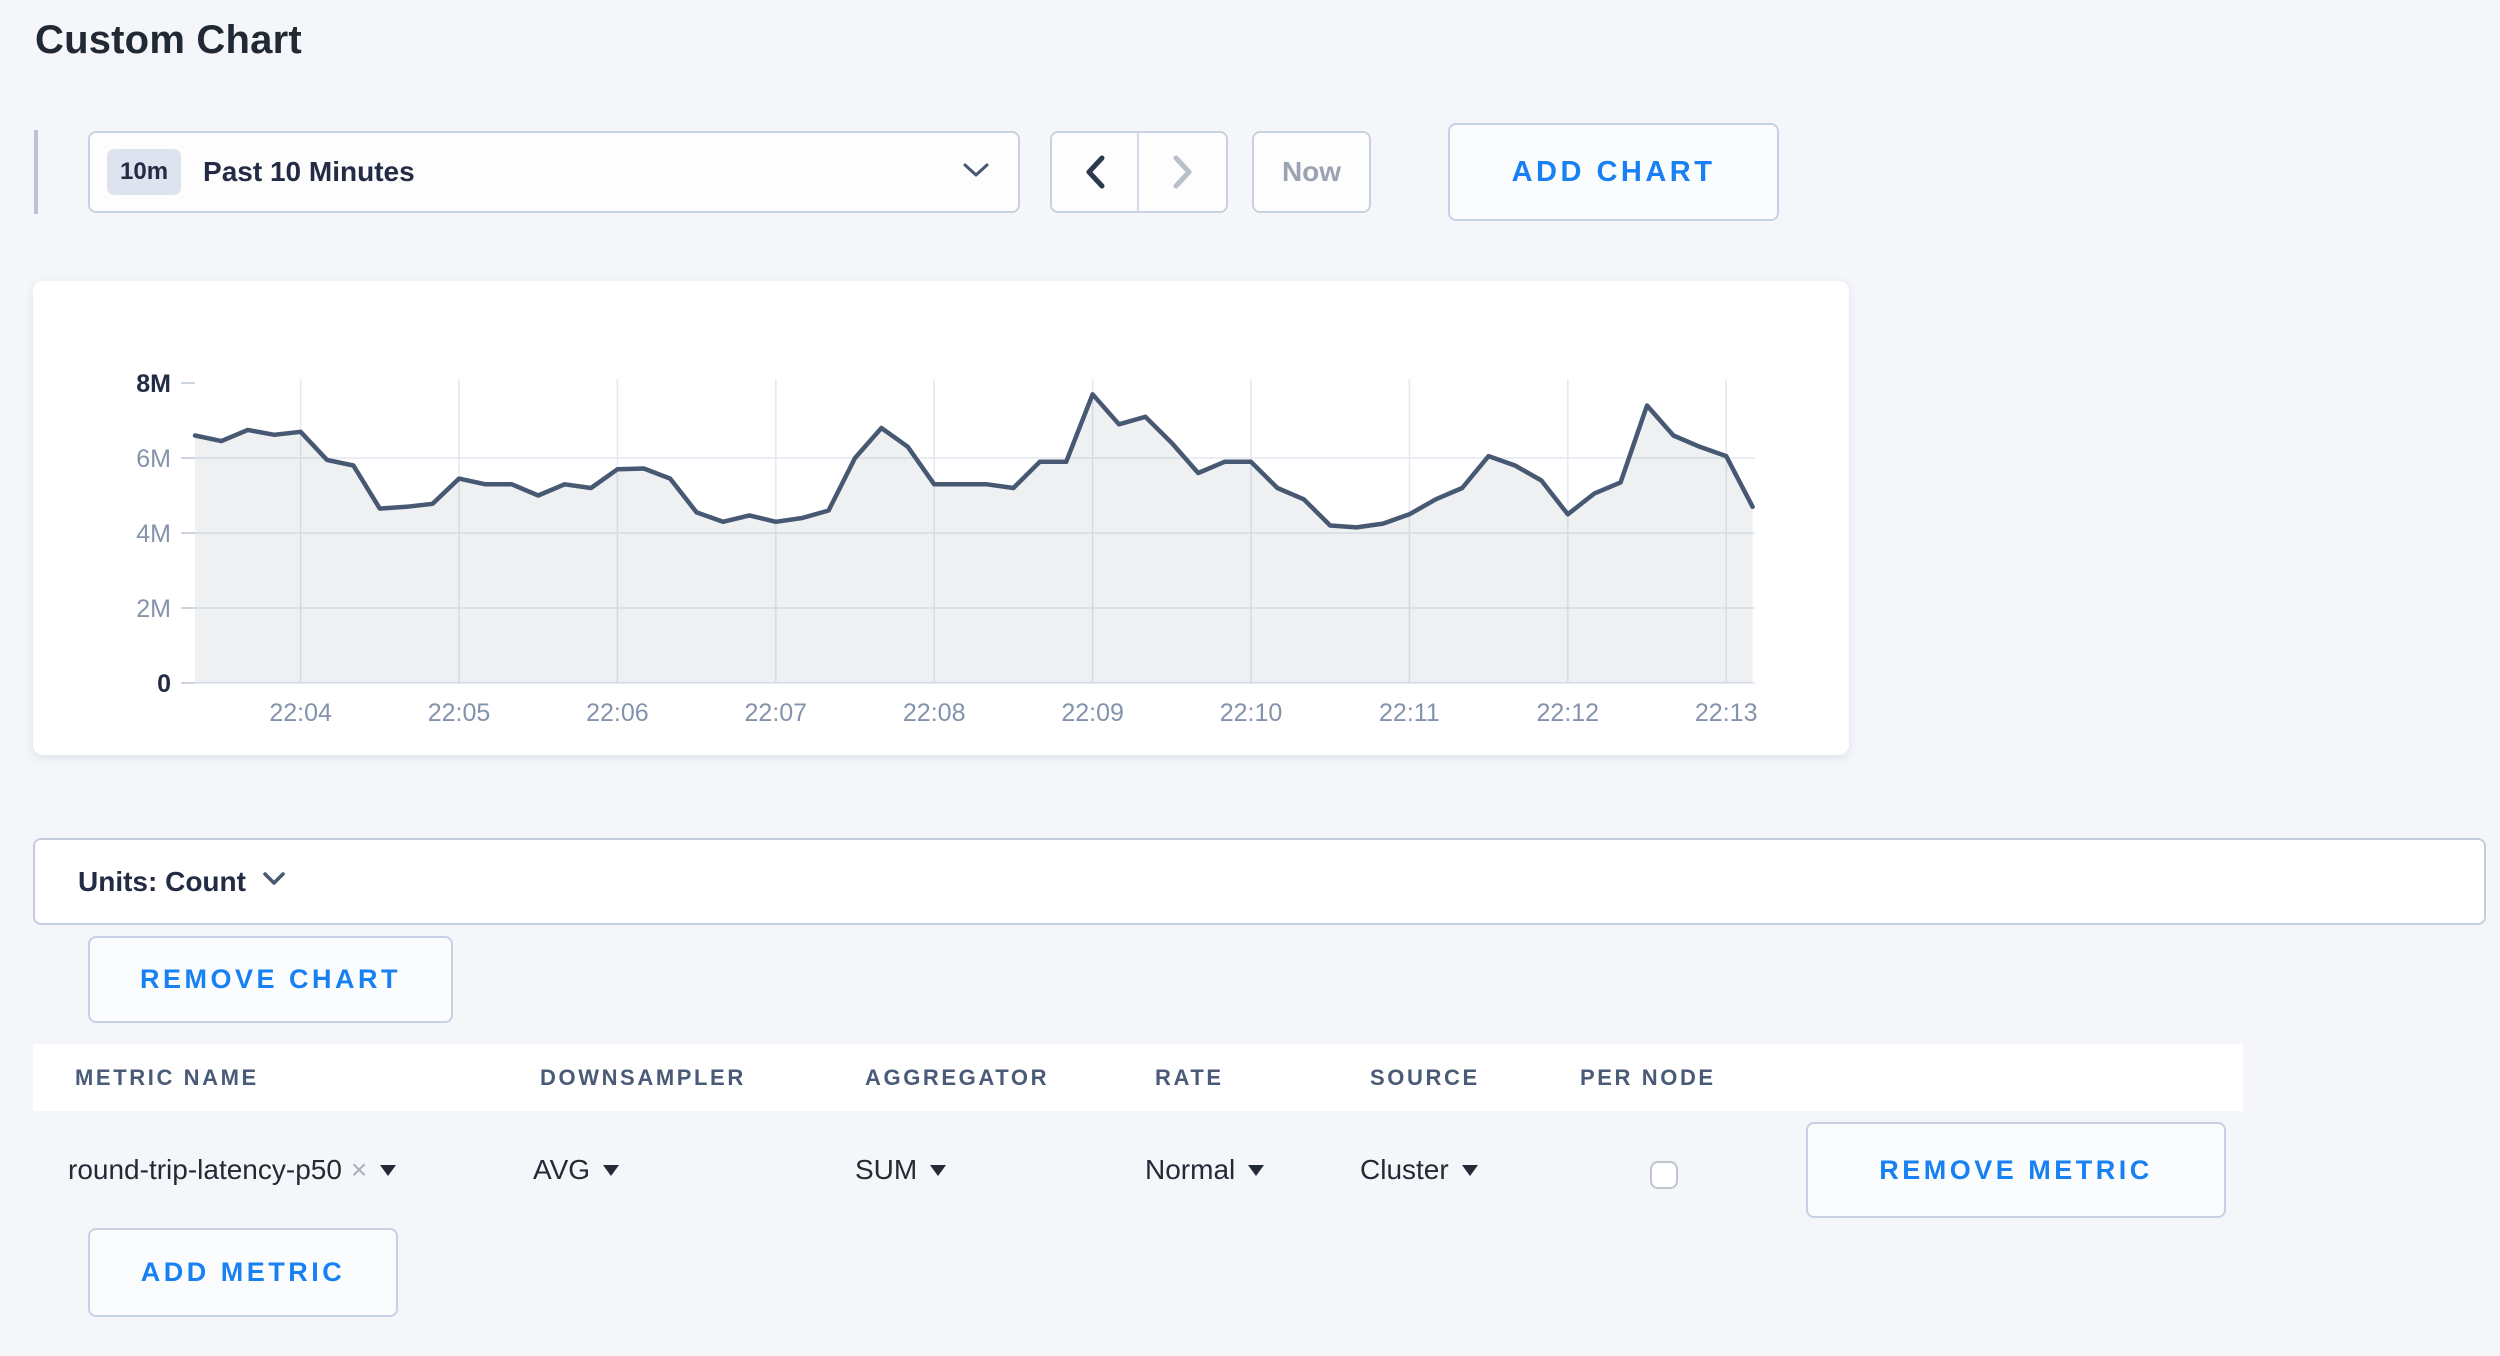 The width and height of the screenshot is (2500, 1356). What do you see at coordinates (617, 713) in the screenshot?
I see `svg-text: 22:06` at bounding box center [617, 713].